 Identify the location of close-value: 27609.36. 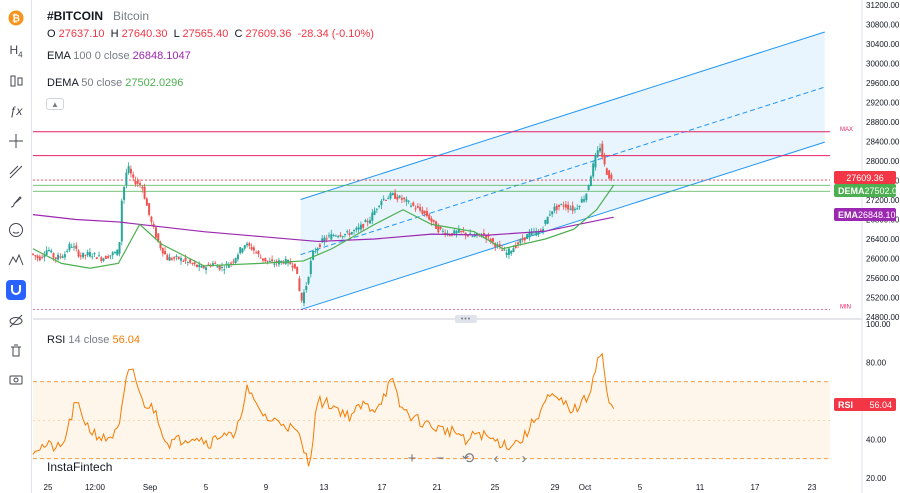
(268, 34).